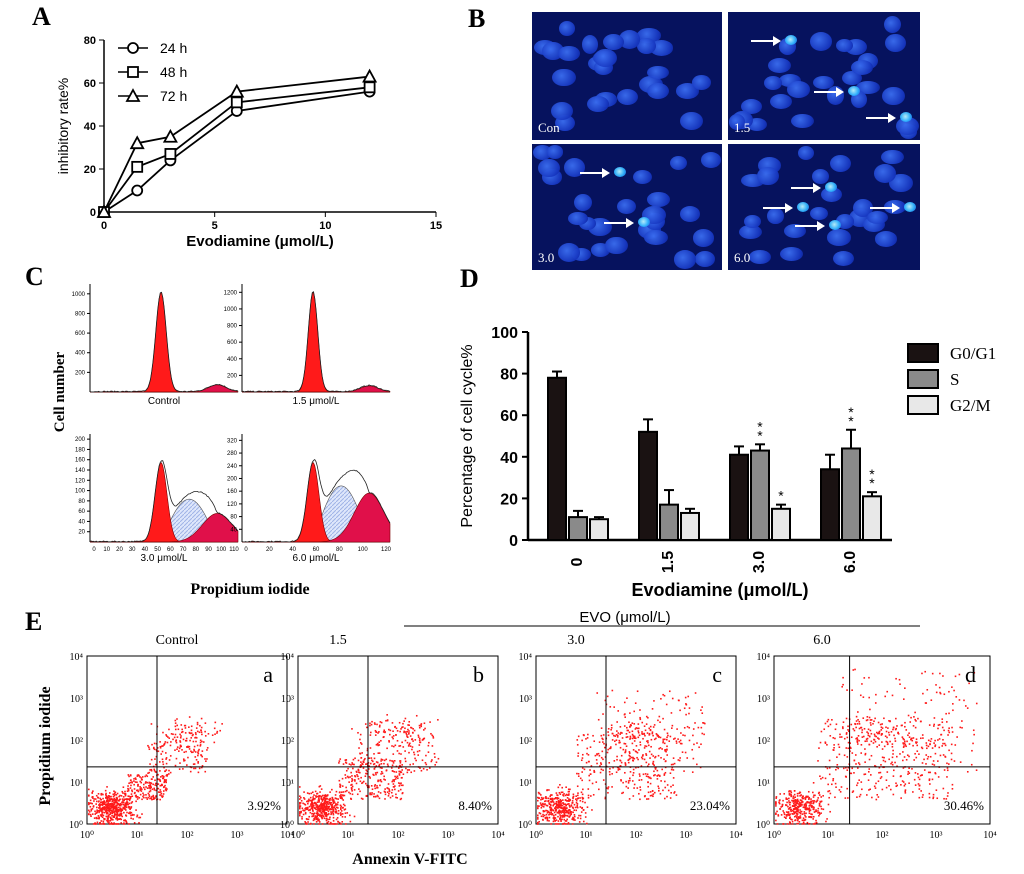 This screenshot has height=874, width=1024. Describe the element at coordinates (215, 226) in the screenshot. I see `x-tick-label: 5` at that location.